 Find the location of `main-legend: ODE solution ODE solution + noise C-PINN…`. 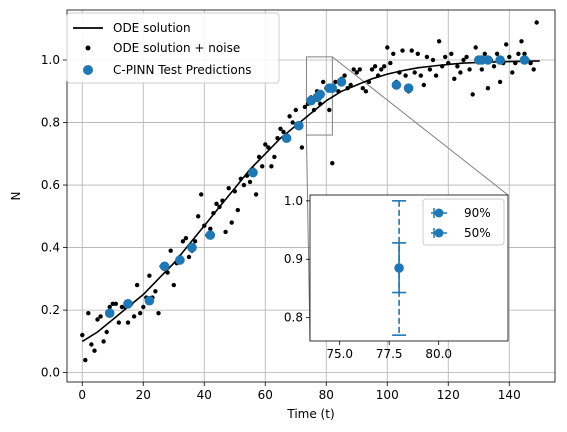

main-legend: ODE solution ODE solution + noise C-PINN… is located at coordinates (173, 48).